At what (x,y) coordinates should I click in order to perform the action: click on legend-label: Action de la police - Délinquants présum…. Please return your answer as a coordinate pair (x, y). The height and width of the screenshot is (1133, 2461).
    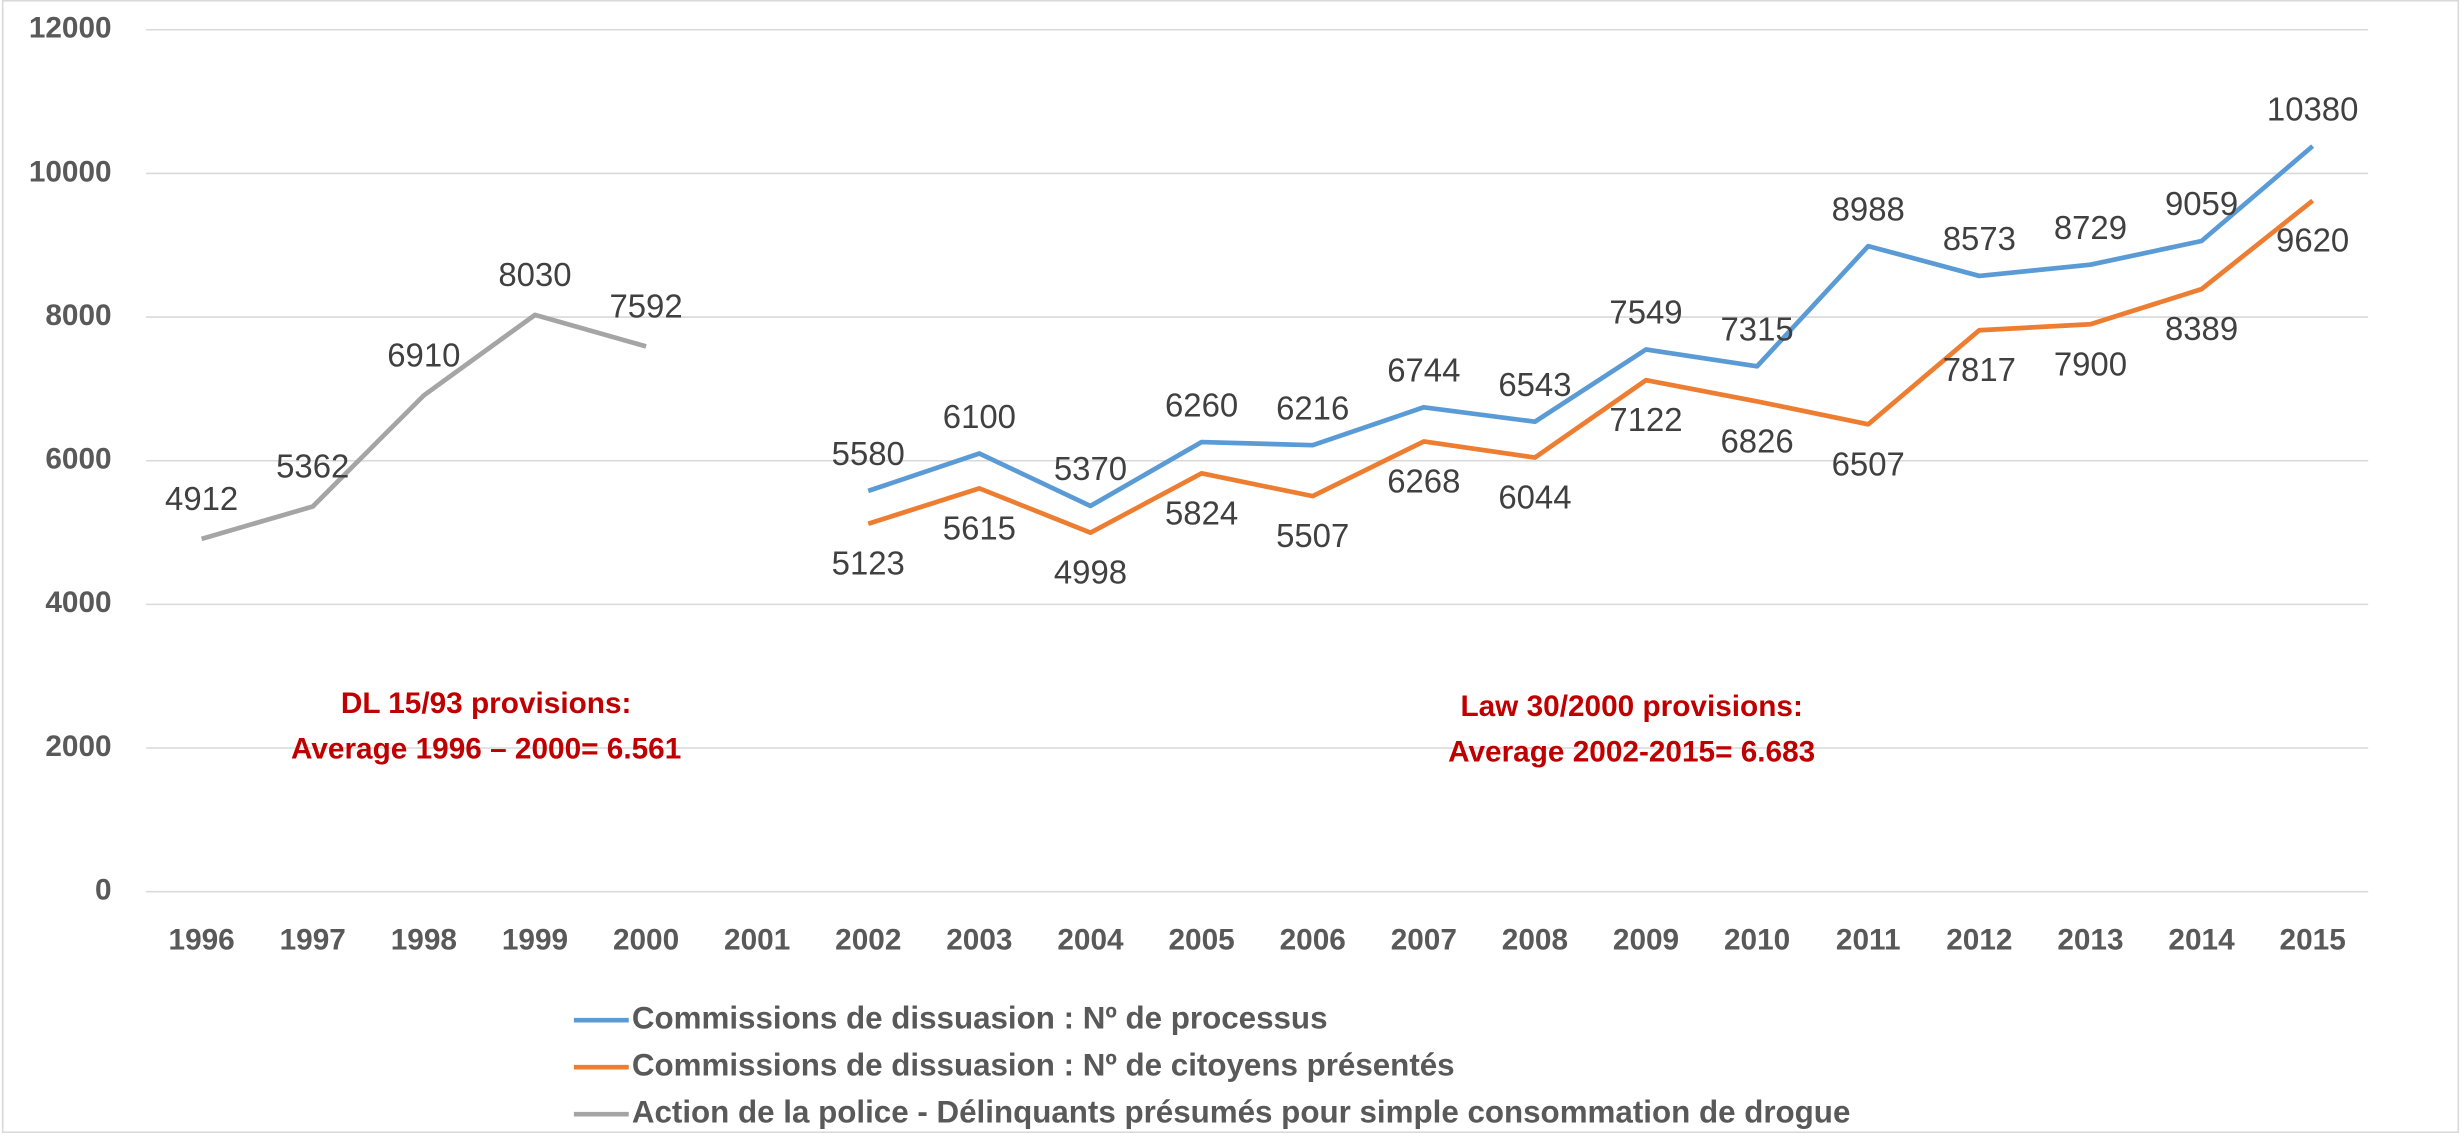
    Looking at the image, I should click on (1241, 1111).